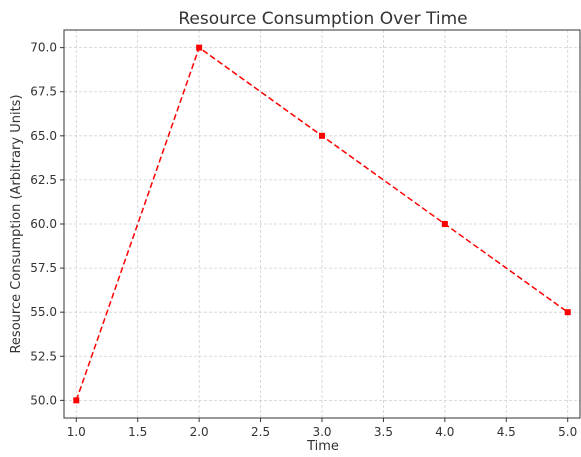 The height and width of the screenshot is (457, 581). Describe the element at coordinates (322, 446) in the screenshot. I see `x-axis-label: Time` at that location.